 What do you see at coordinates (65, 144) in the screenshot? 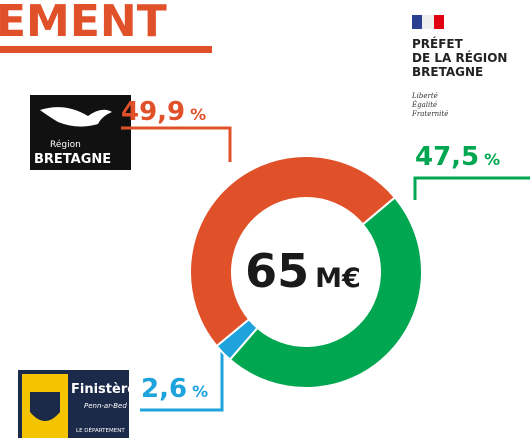
I see `region-logo-text: Région` at bounding box center [65, 144].